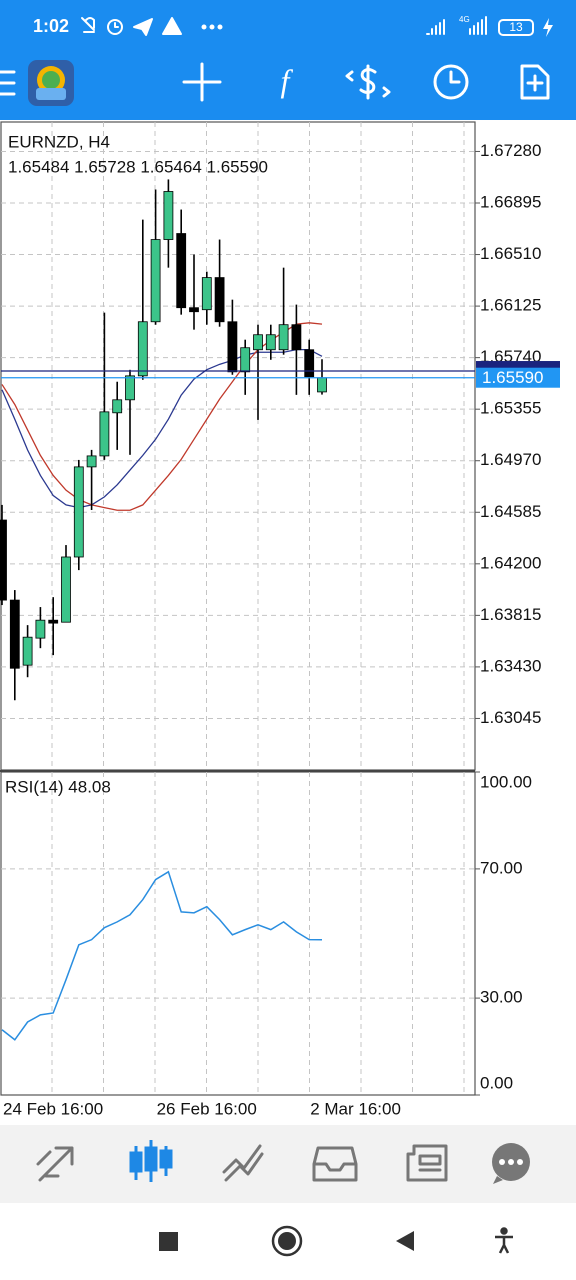 The width and height of the screenshot is (576, 1280). What do you see at coordinates (510, 408) in the screenshot?
I see `y-tick-label: 1.65355` at bounding box center [510, 408].